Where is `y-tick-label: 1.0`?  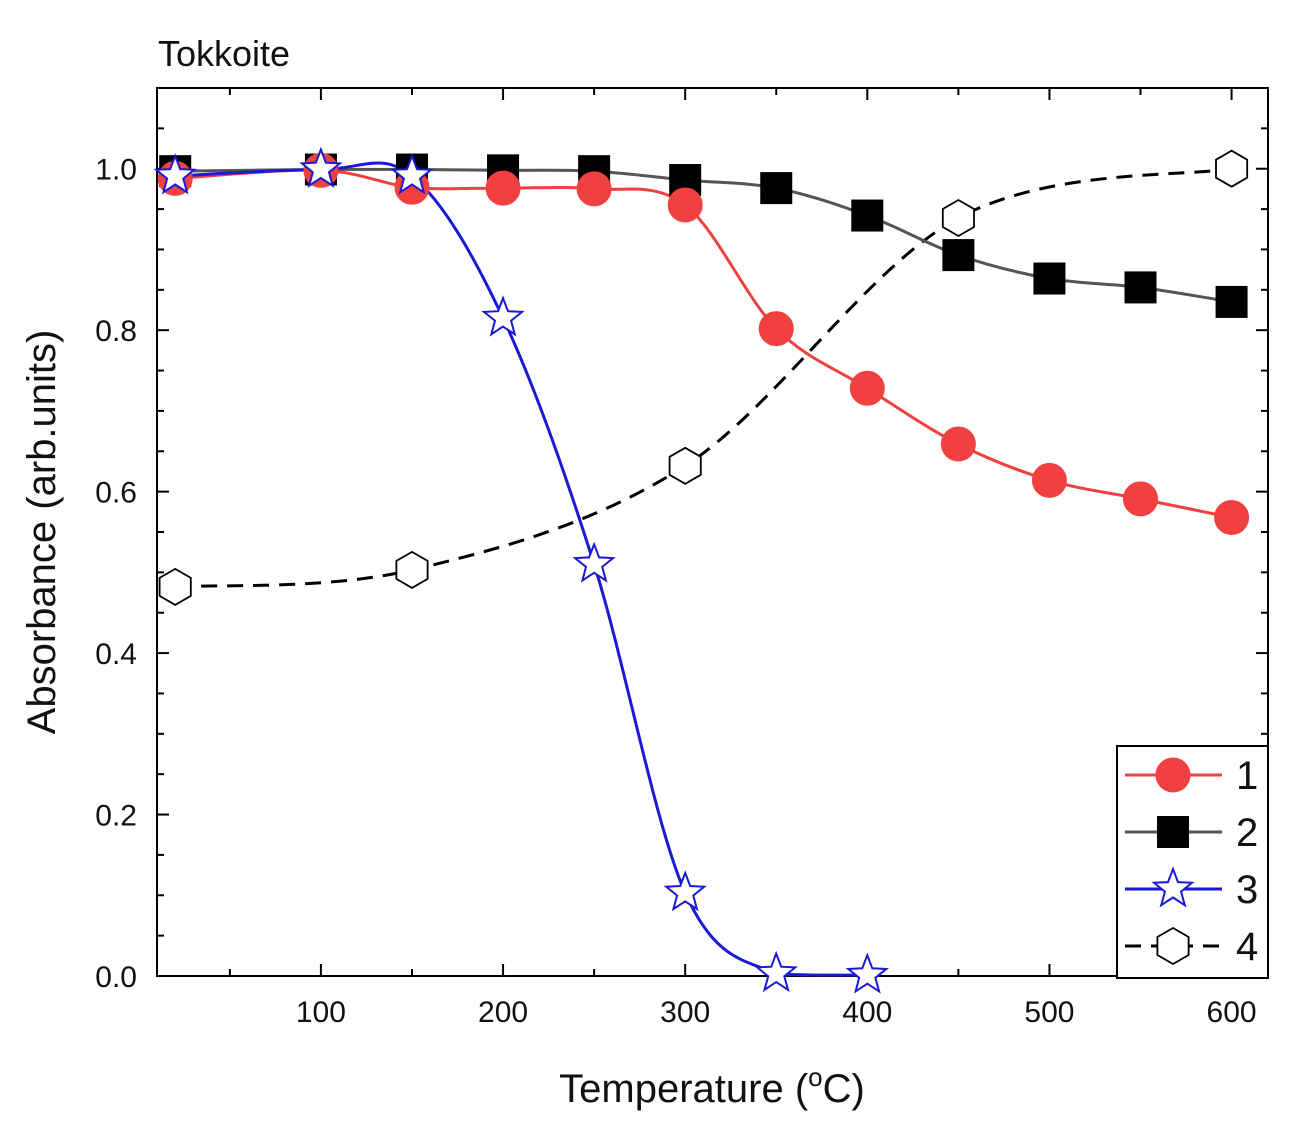 y-tick-label: 1.0 is located at coordinates (116, 170).